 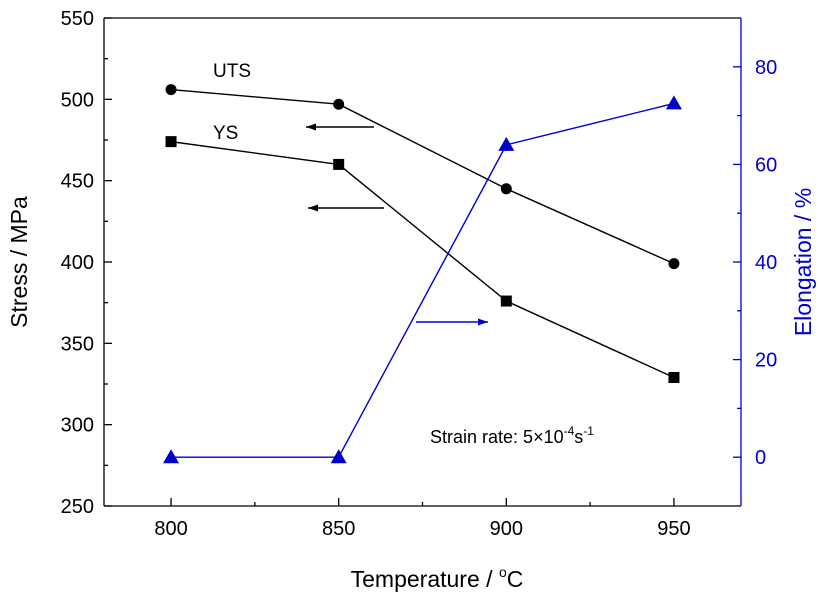 I want to click on right-y-tick-label: 0, so click(x=760, y=458).